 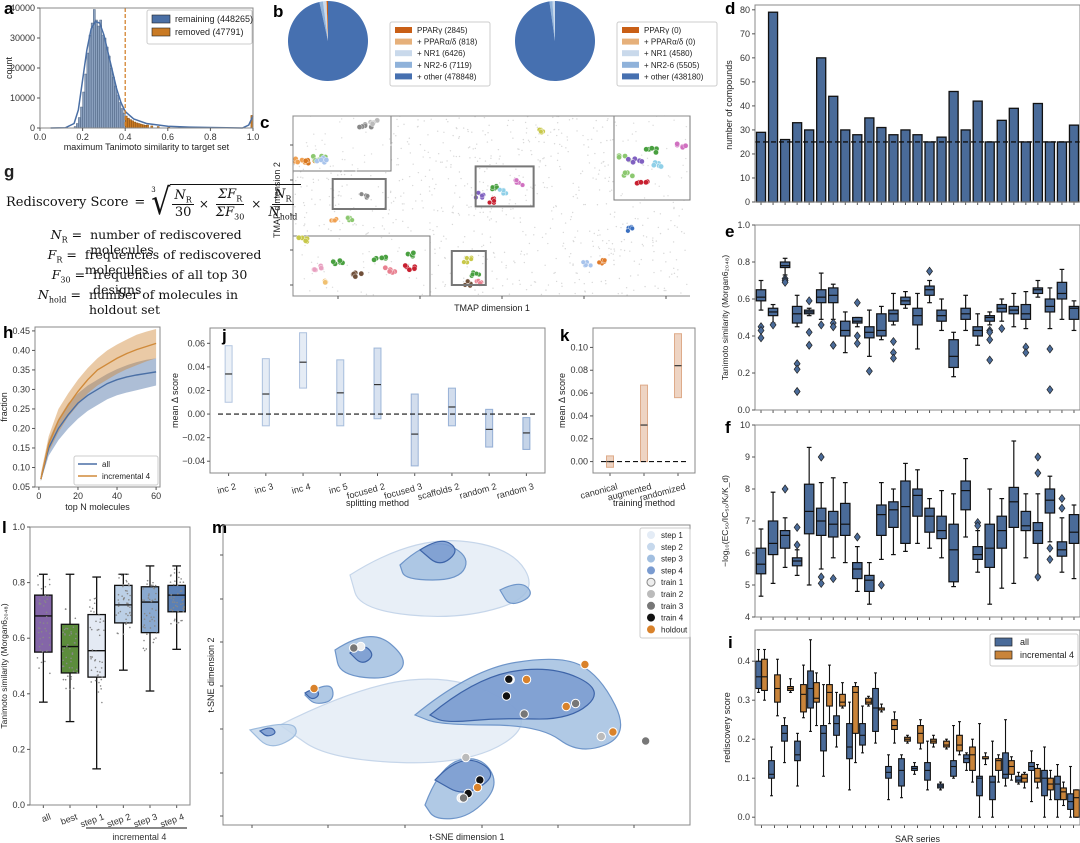 What do you see at coordinates (288, 199) in the screenshot?
I see `numerator-subscript: R` at bounding box center [288, 199].